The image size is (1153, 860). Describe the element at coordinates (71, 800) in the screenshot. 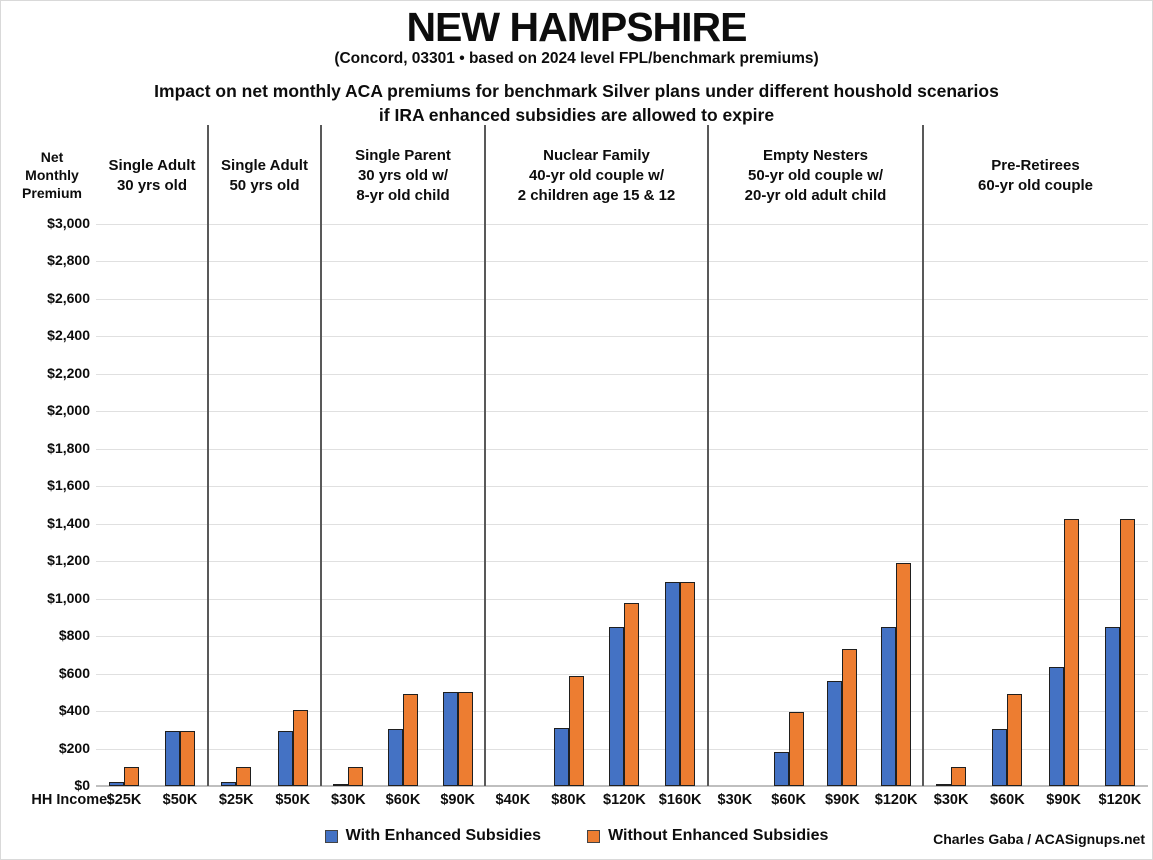

I see `x-axis-label: HH Income:` at that location.